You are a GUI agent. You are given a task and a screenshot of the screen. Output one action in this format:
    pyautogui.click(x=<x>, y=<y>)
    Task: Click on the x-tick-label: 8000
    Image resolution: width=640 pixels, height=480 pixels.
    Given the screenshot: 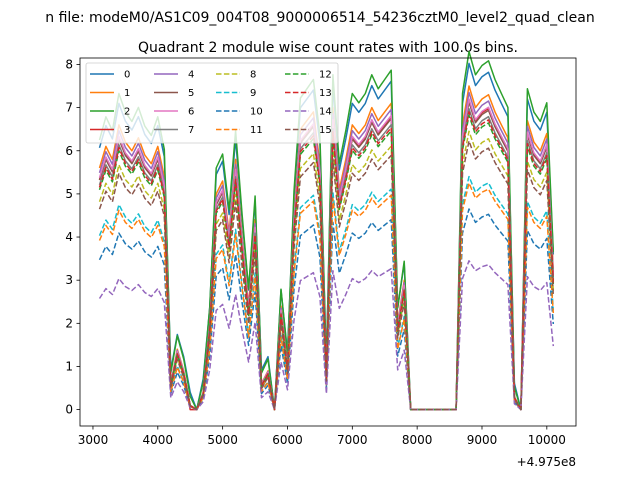 What is the action you would take?
    pyautogui.click(x=417, y=440)
    